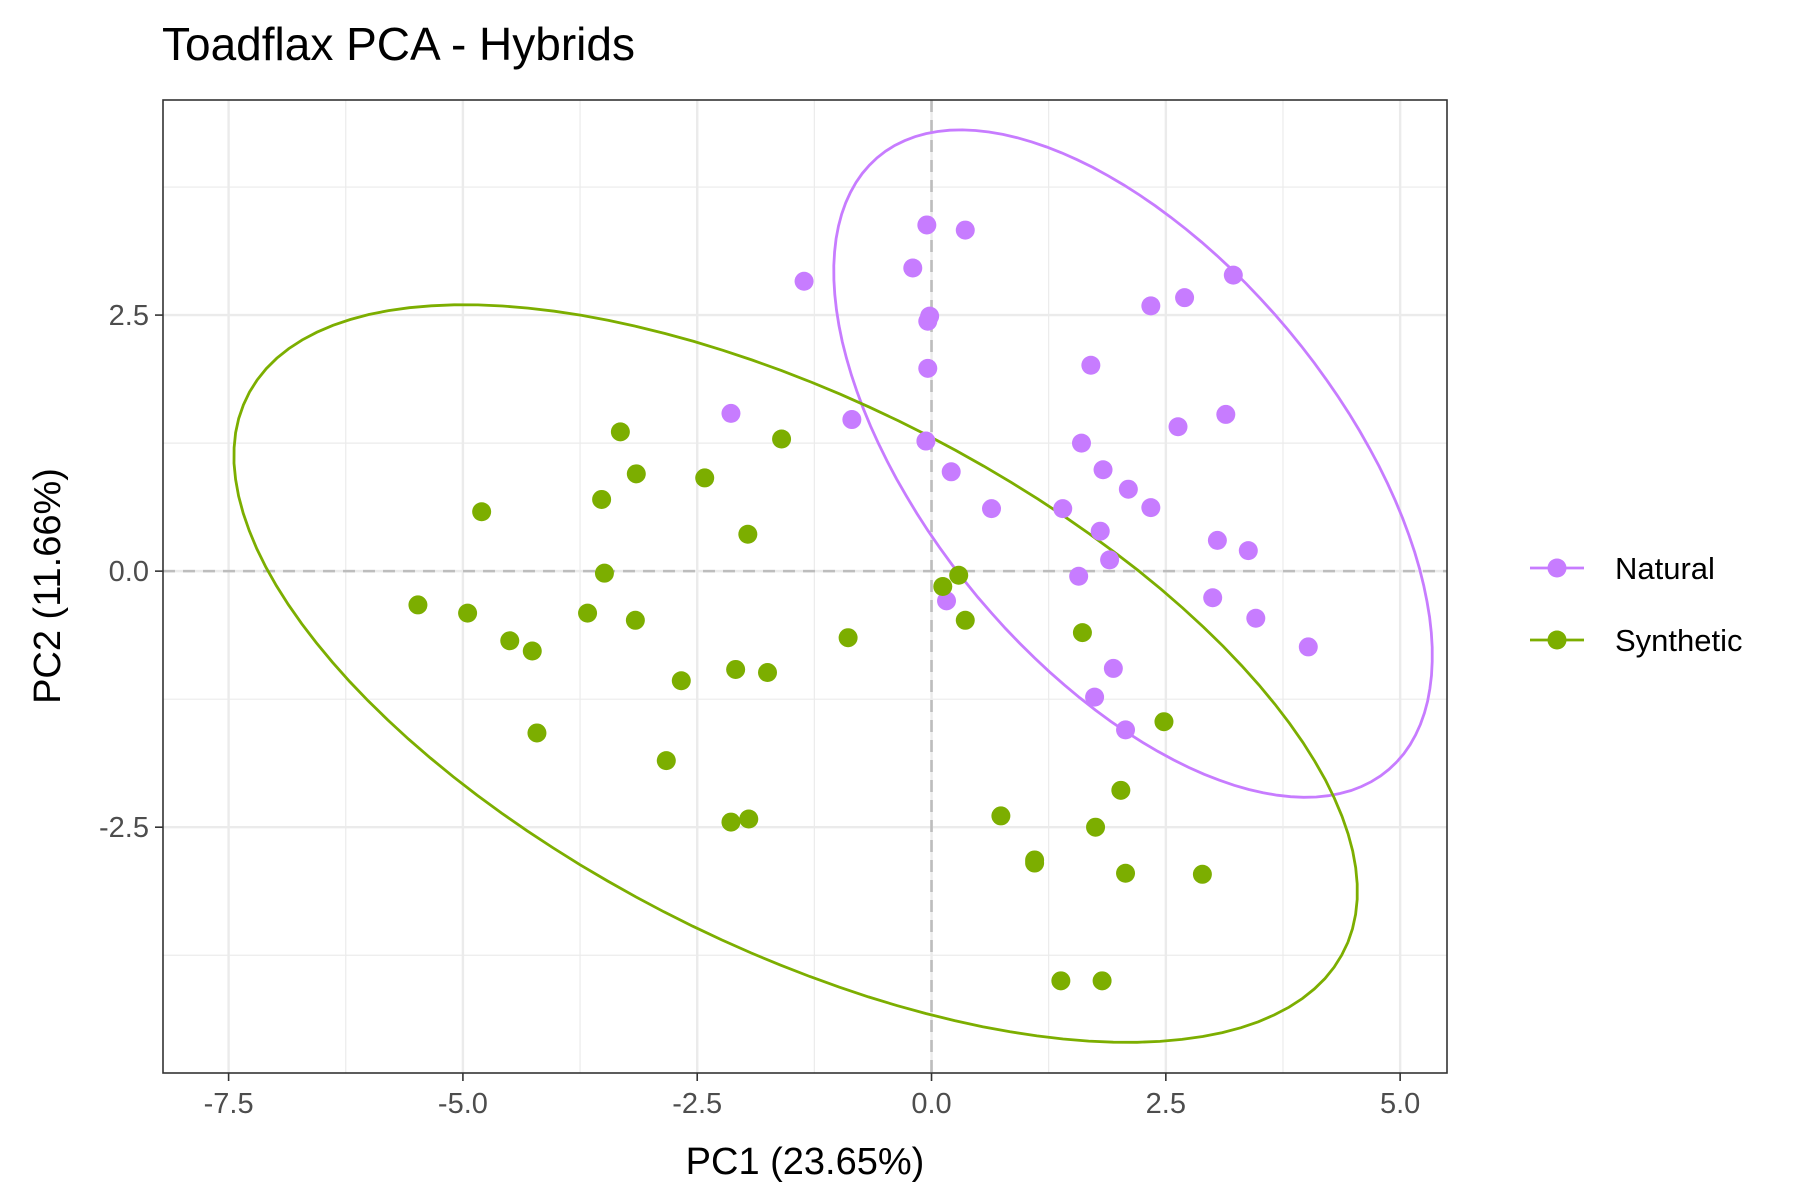 Image resolution: width=1800 pixels, height=1200 pixels. Describe the element at coordinates (1166, 1104) in the screenshot. I see `x-tick-label: 2.5` at that location.